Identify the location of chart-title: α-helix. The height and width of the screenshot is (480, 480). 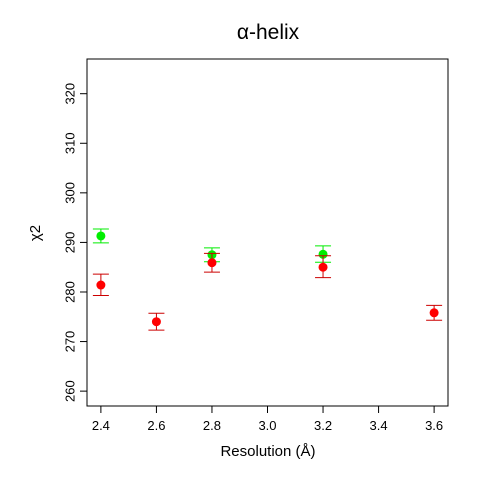
(268, 32).